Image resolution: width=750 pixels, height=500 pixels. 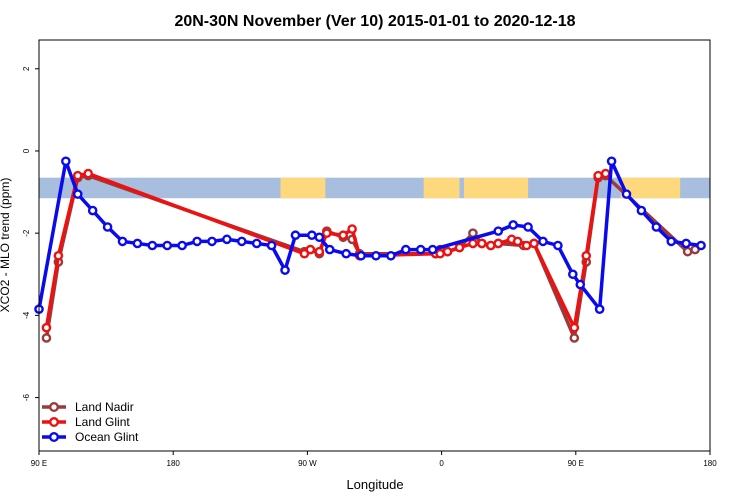 I want to click on y-tick-label-0: 2, so click(x=26, y=68).